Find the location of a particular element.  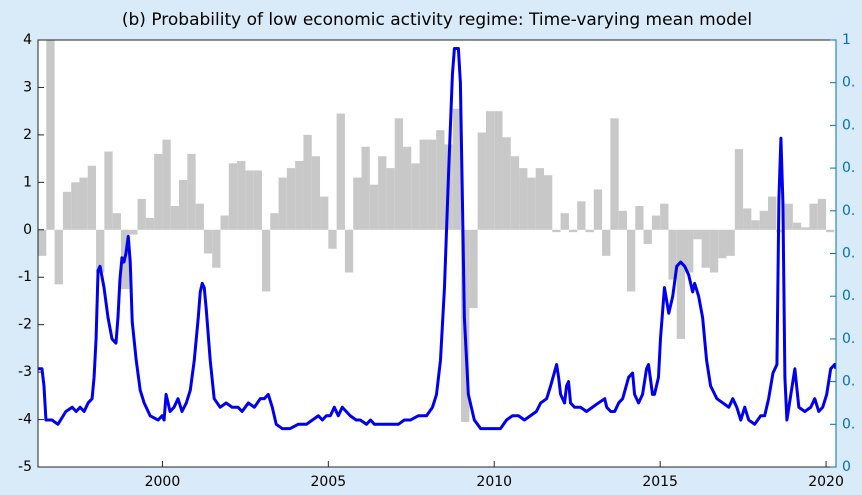

x-tick-label: 2020 is located at coordinates (826, 482).